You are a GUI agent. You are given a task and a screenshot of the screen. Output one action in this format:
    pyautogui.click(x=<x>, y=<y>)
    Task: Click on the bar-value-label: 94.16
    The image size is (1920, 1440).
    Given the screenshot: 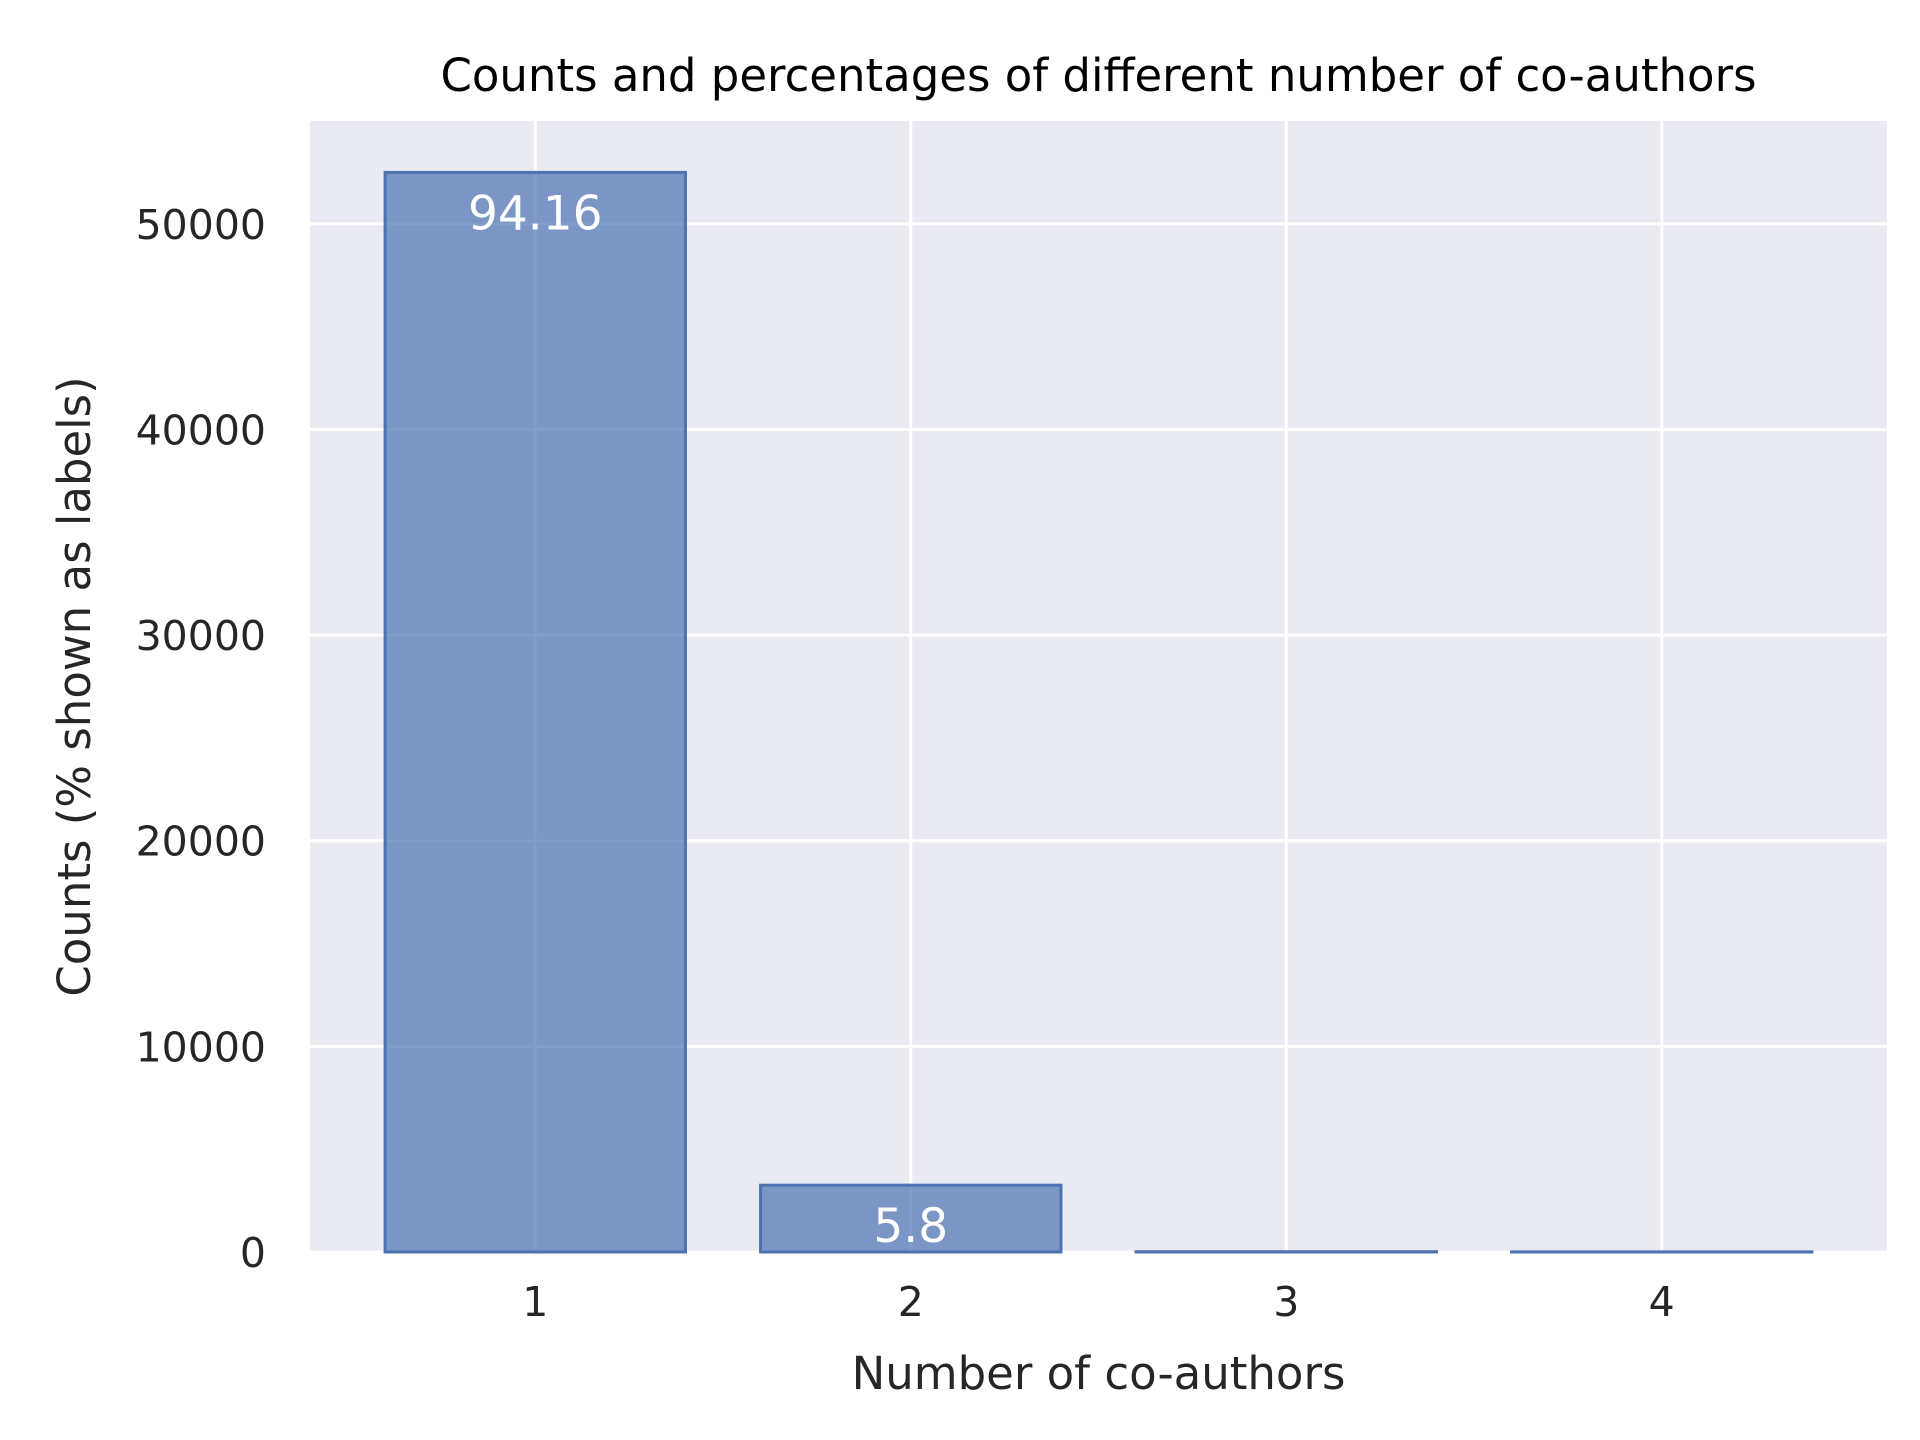 What is the action you would take?
    pyautogui.click(x=535, y=213)
    